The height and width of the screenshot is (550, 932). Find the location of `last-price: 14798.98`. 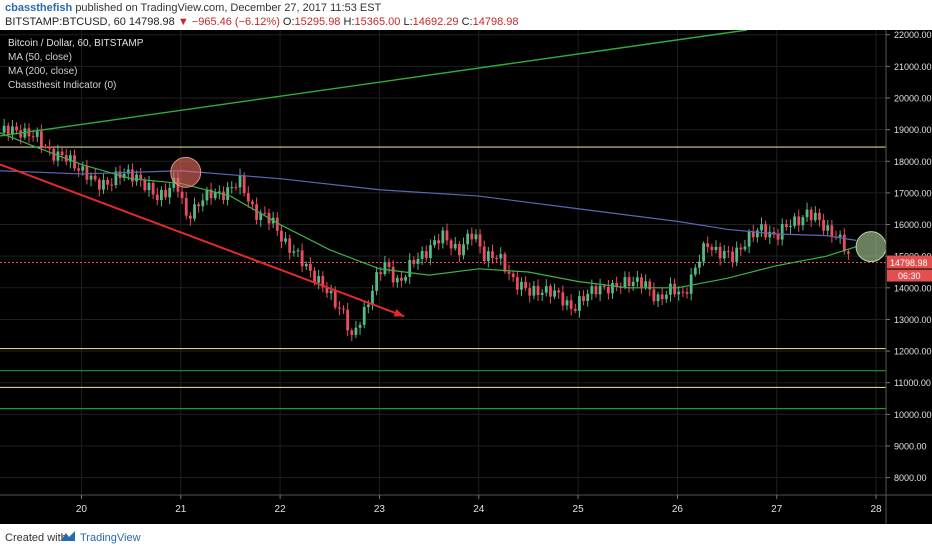

last-price: 14798.98 is located at coordinates (151, 22).